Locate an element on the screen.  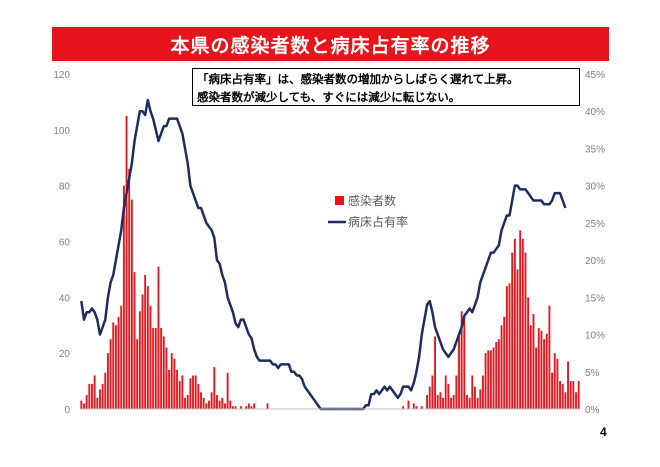
left-axis-tick-label: 0 is located at coordinates (67, 410).